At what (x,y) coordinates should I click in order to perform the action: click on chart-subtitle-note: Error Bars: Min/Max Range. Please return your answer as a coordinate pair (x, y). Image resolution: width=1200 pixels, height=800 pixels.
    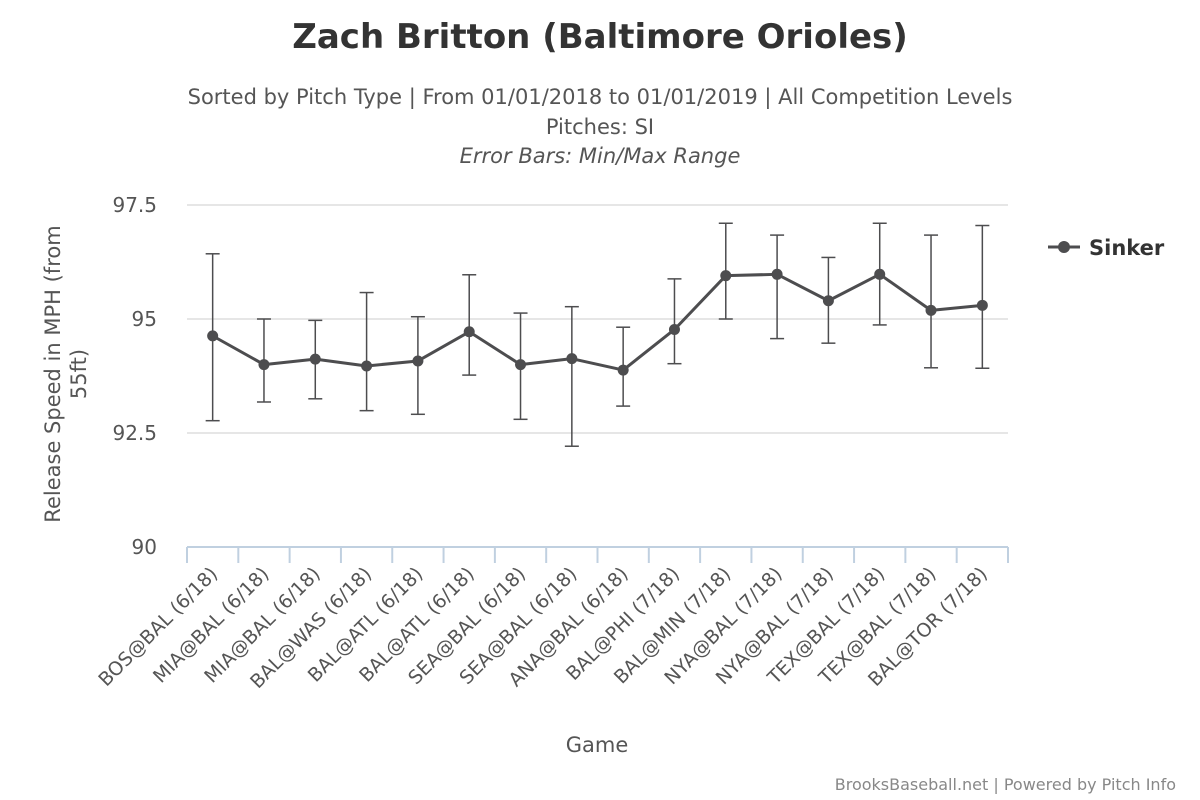
    Looking at the image, I should click on (600, 156).